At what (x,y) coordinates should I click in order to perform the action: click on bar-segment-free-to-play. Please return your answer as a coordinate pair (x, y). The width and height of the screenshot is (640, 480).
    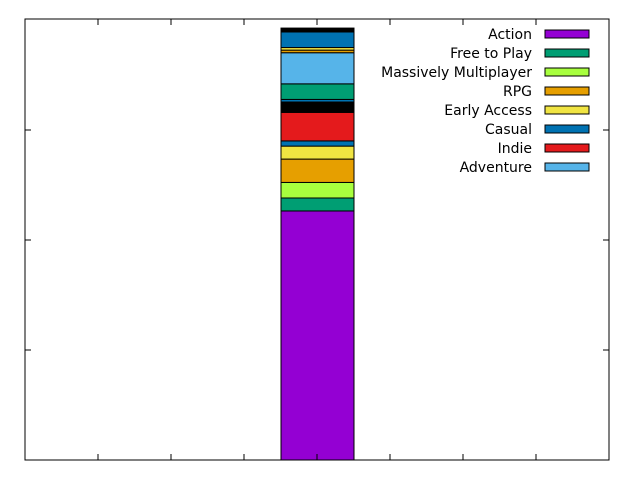
    Looking at the image, I should click on (317, 204).